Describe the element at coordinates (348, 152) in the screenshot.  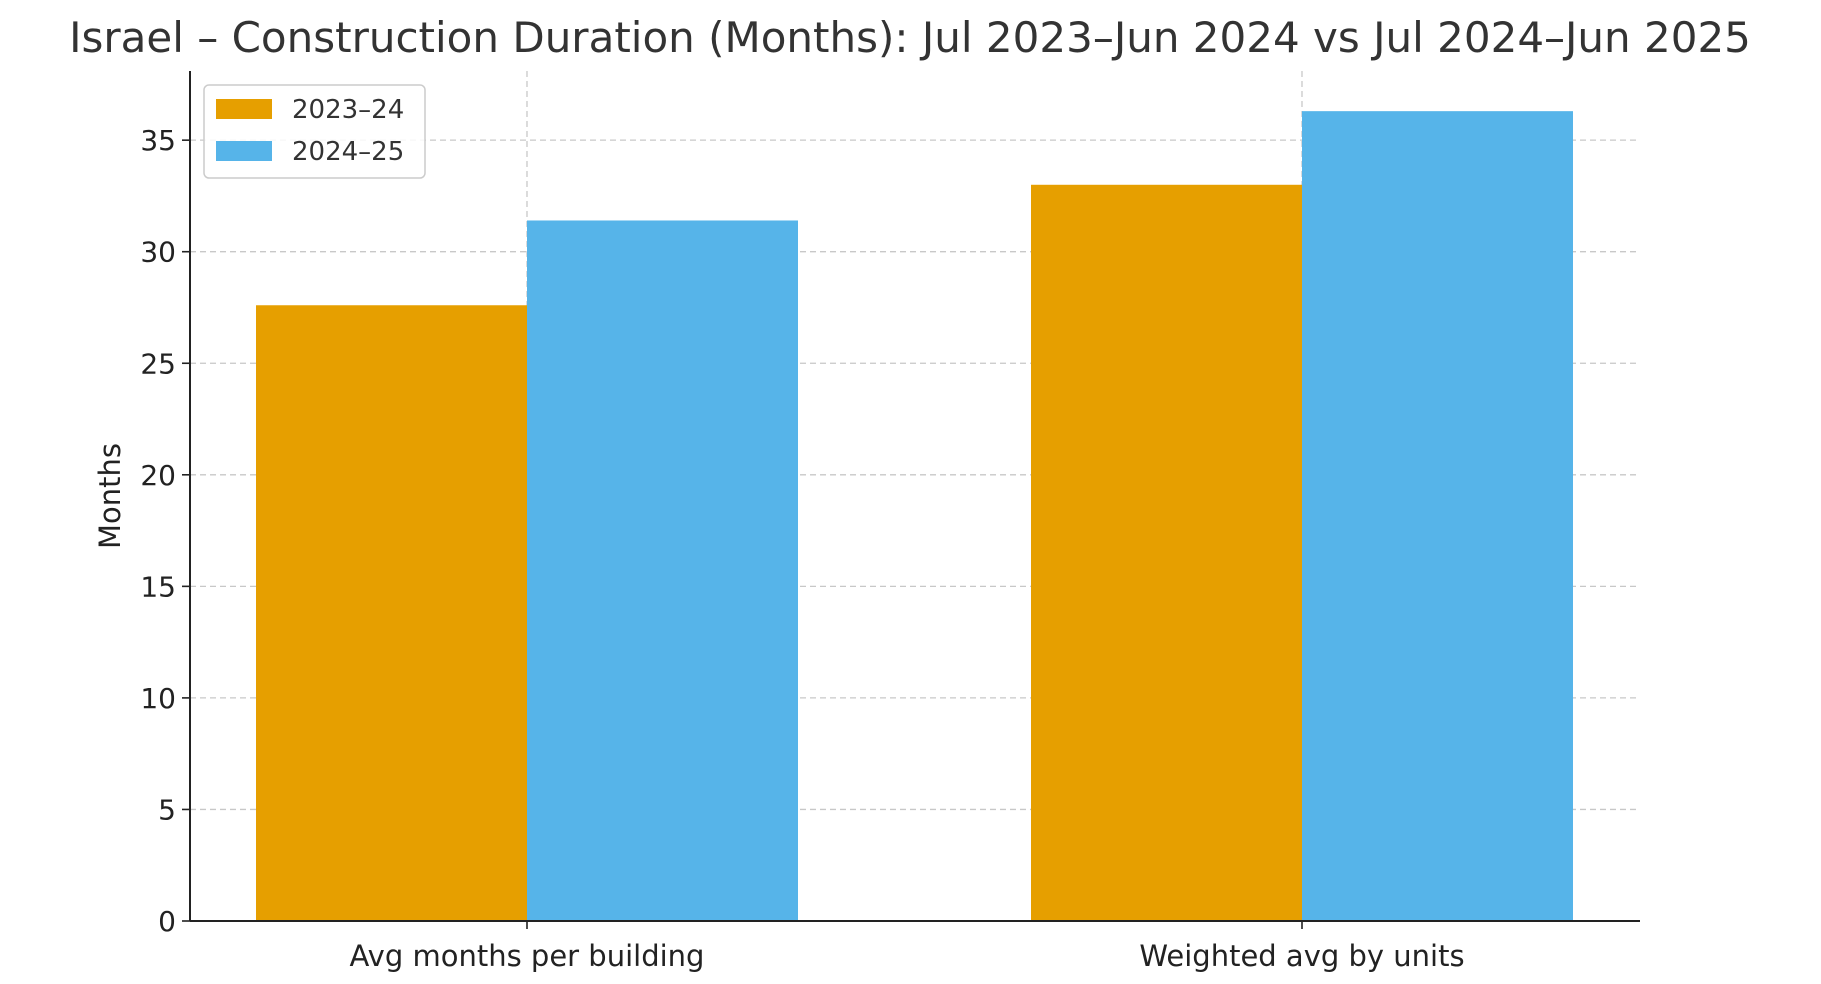
I see `legend-entry-label: 2024–25` at that location.